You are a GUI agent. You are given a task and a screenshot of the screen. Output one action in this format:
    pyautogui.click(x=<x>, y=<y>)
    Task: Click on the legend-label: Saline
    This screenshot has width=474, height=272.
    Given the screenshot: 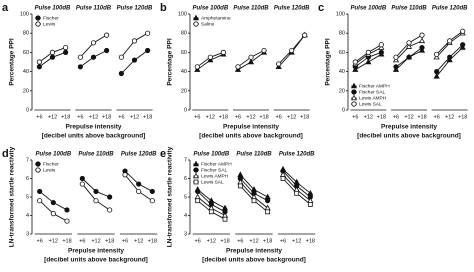 What is the action you would take?
    pyautogui.click(x=208, y=24)
    